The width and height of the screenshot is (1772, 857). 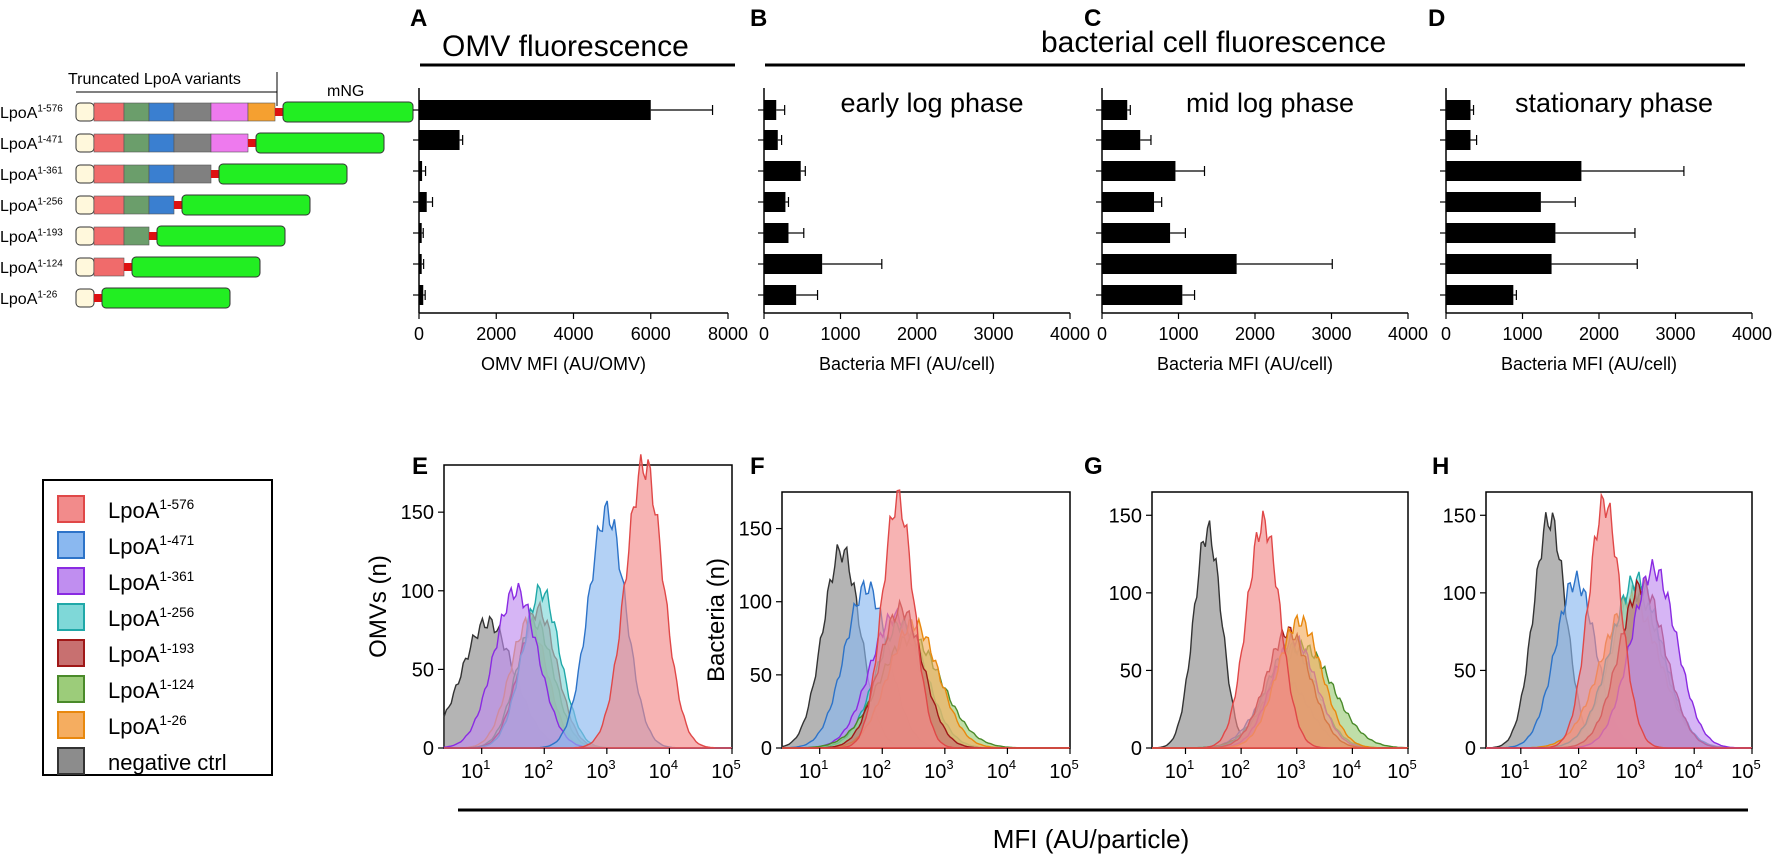 I want to click on legend-label: LpoA1-26, so click(x=147, y=726).